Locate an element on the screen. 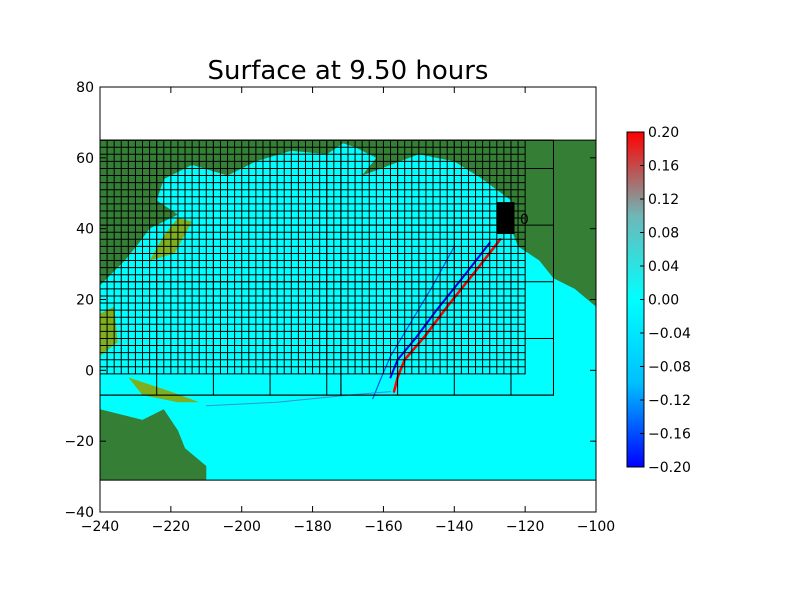  x-tick-label: −200 is located at coordinates (241, 527).